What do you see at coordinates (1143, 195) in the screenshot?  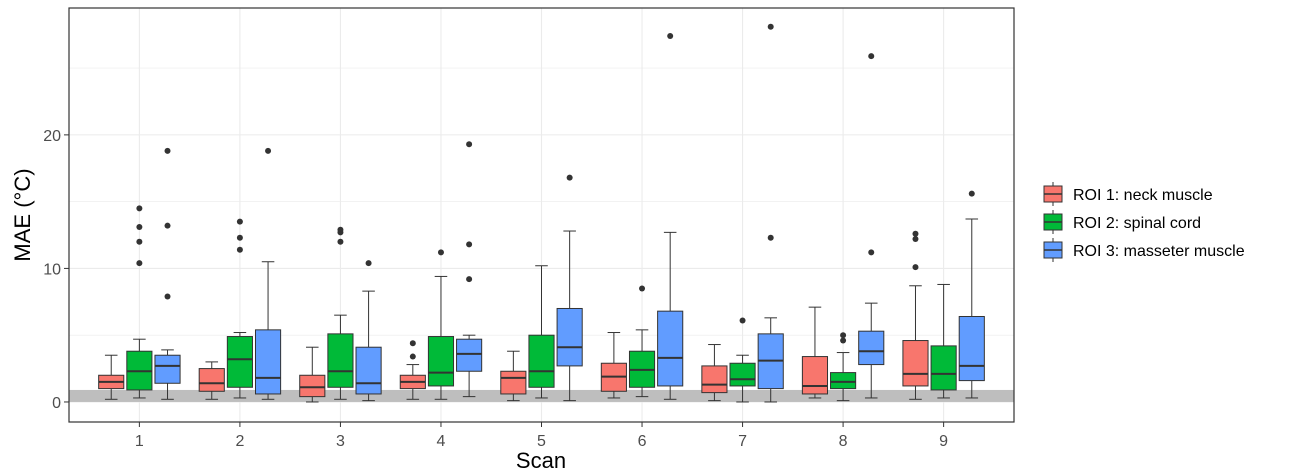 I see `legend-label: ROI 1: neck muscle` at bounding box center [1143, 195].